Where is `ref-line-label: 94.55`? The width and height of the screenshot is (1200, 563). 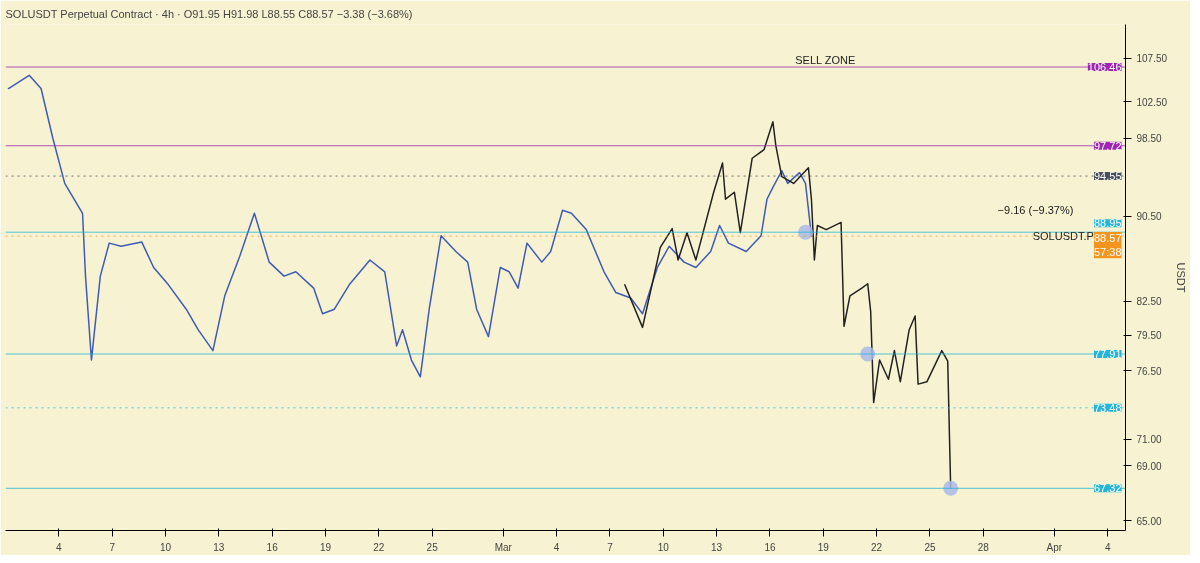
ref-line-label: 94.55 is located at coordinates (1107, 176).